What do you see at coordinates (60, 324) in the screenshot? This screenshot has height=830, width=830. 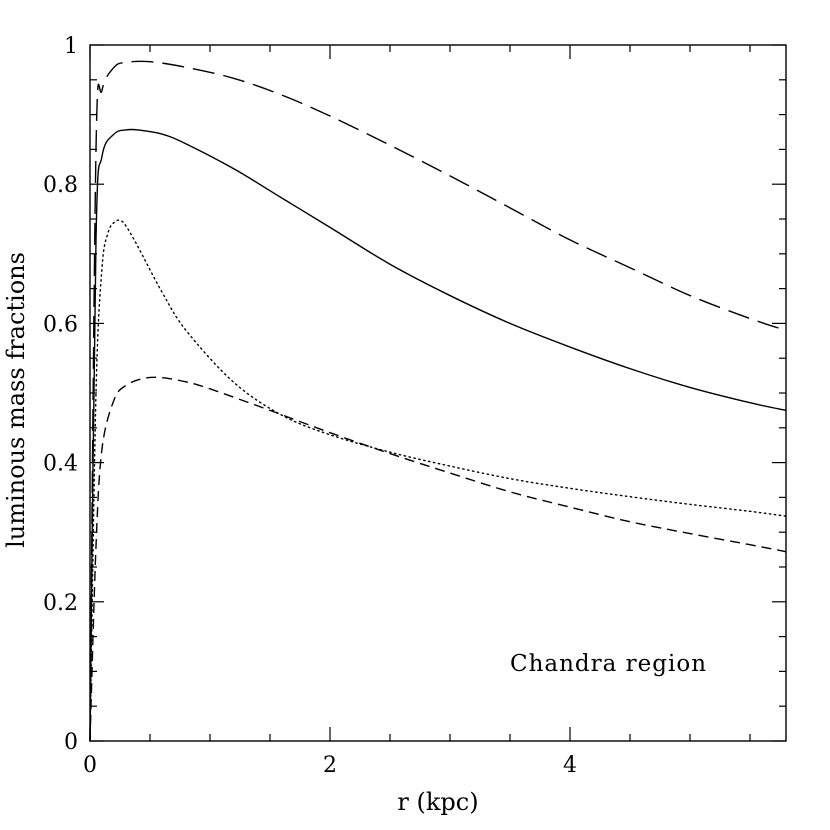 I see `y-tick-label: 0.6` at bounding box center [60, 324].